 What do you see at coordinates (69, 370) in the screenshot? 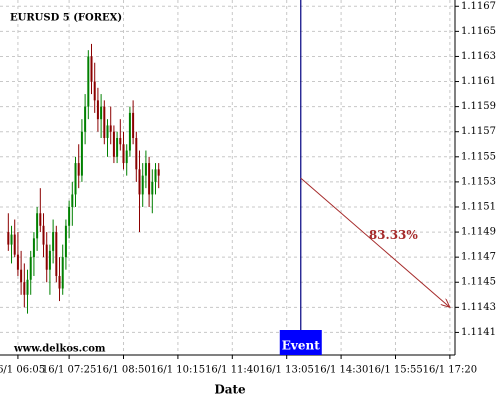
I see `x-tick-label: 16/1 07:25` at bounding box center [69, 370].